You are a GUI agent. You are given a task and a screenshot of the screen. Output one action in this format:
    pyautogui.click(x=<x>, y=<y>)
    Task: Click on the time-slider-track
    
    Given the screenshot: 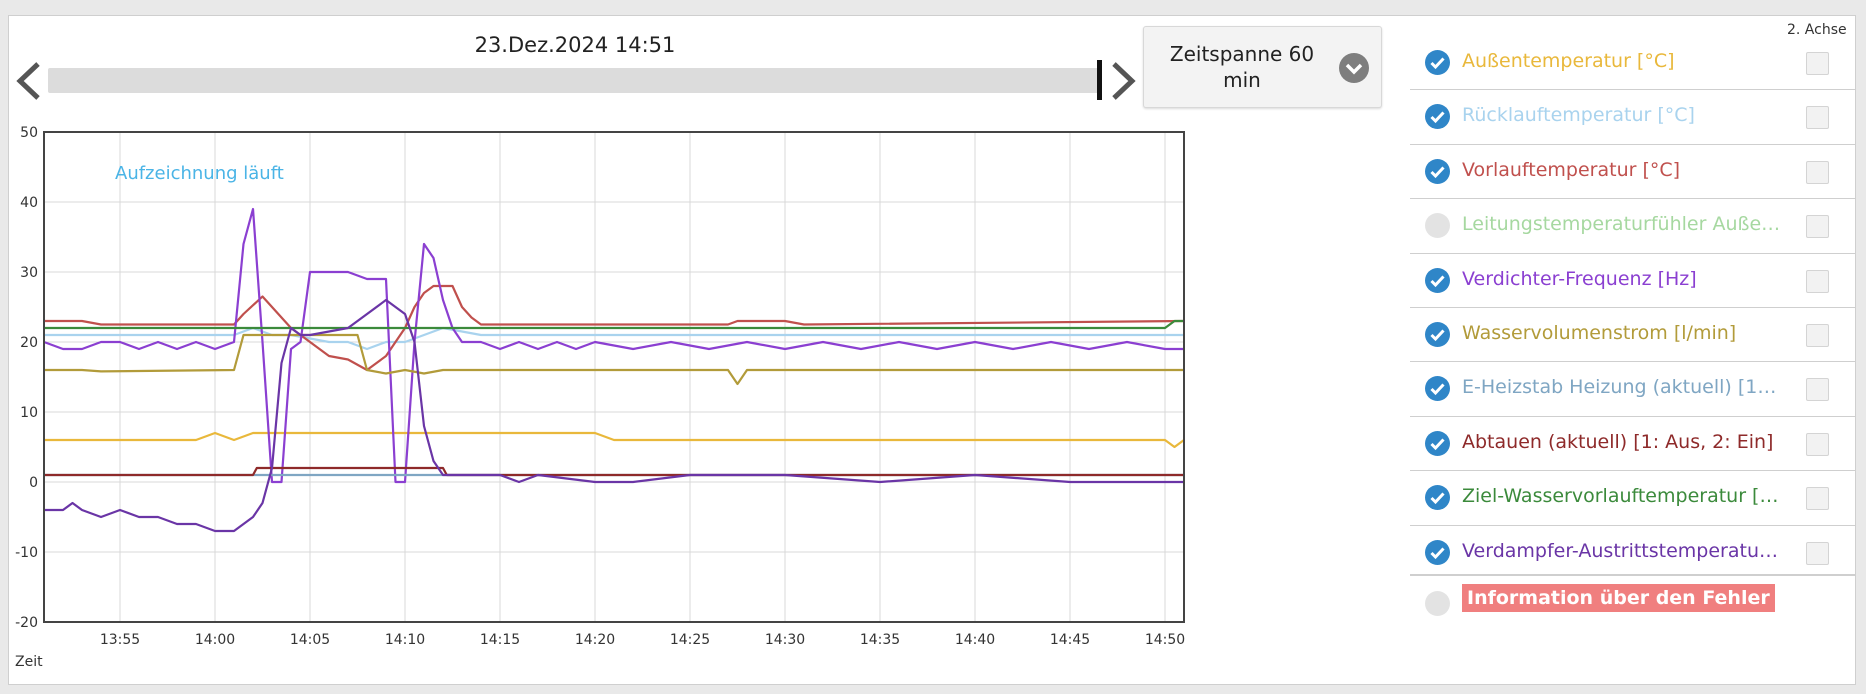 What is the action you would take?
    pyautogui.click(x=574, y=80)
    